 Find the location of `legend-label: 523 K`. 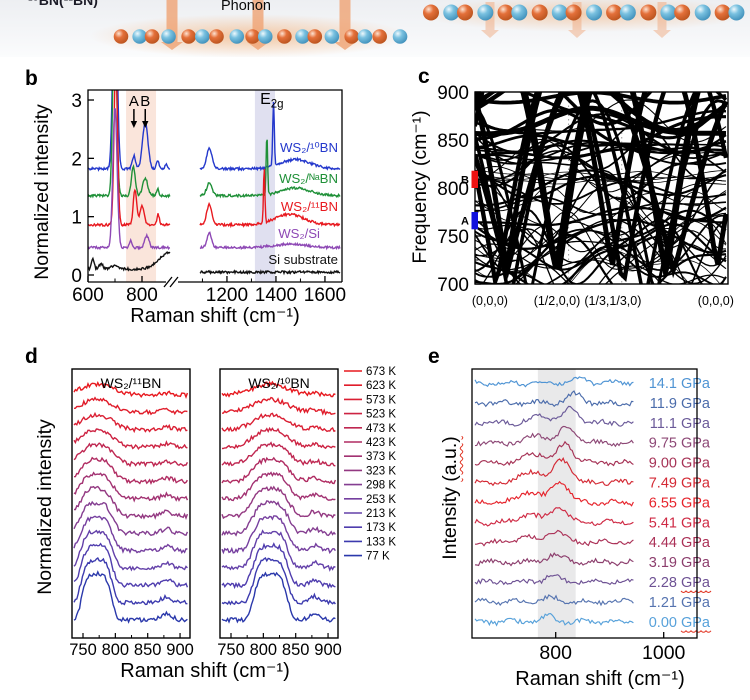

legend-label: 523 K is located at coordinates (381, 415).